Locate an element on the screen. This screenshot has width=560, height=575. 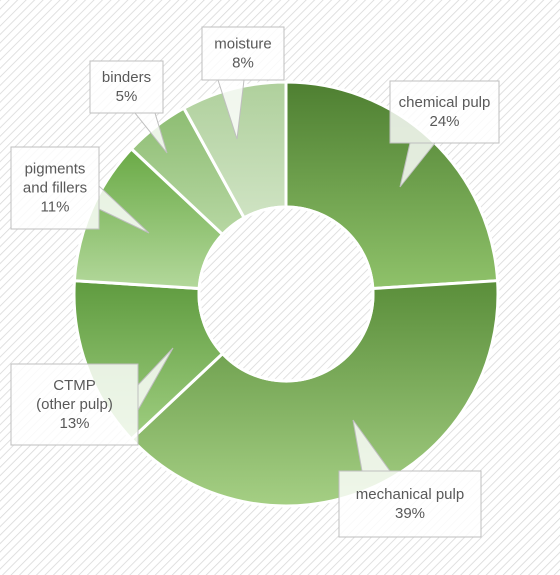
callout-moisture: moisture 8% is located at coordinates (243, 83).